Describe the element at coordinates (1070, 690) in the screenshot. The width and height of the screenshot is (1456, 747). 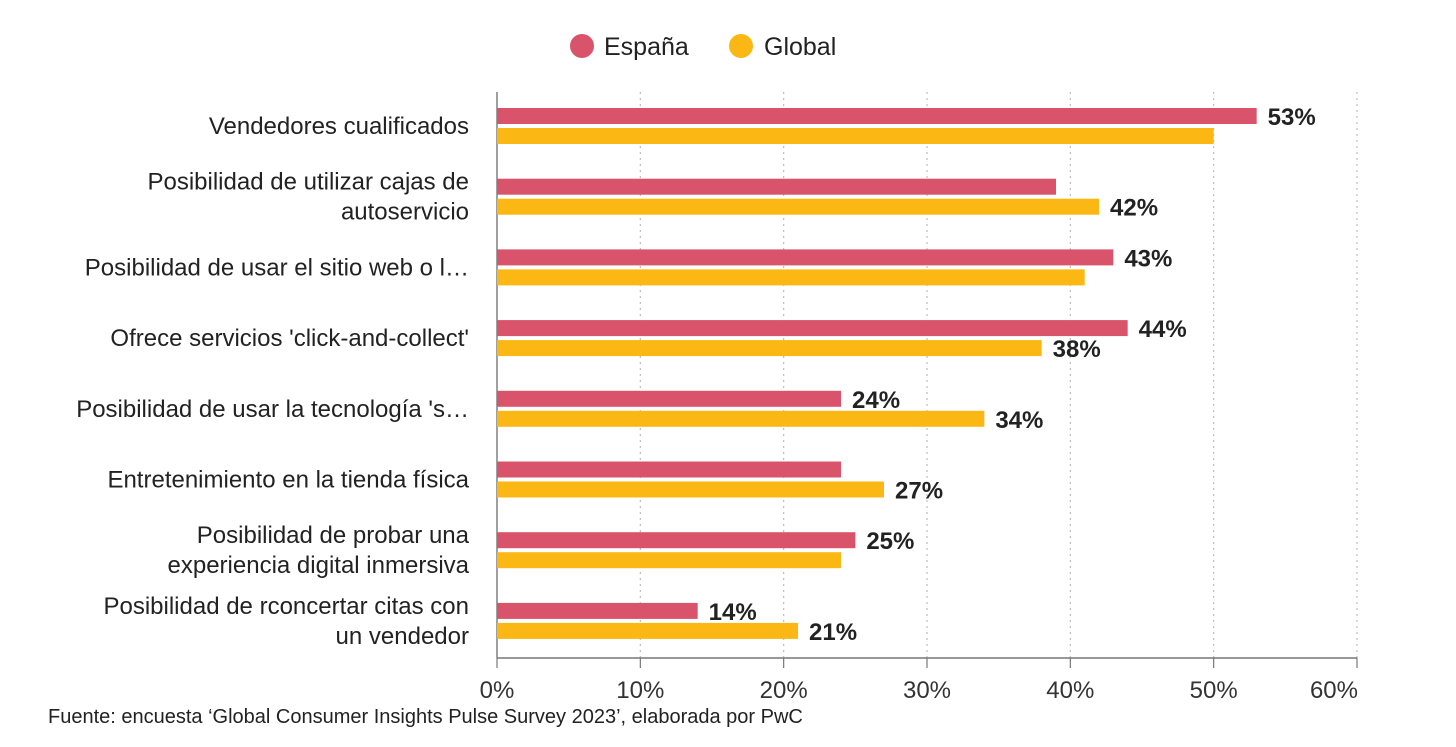
I see `tick-label-4: 40%` at that location.